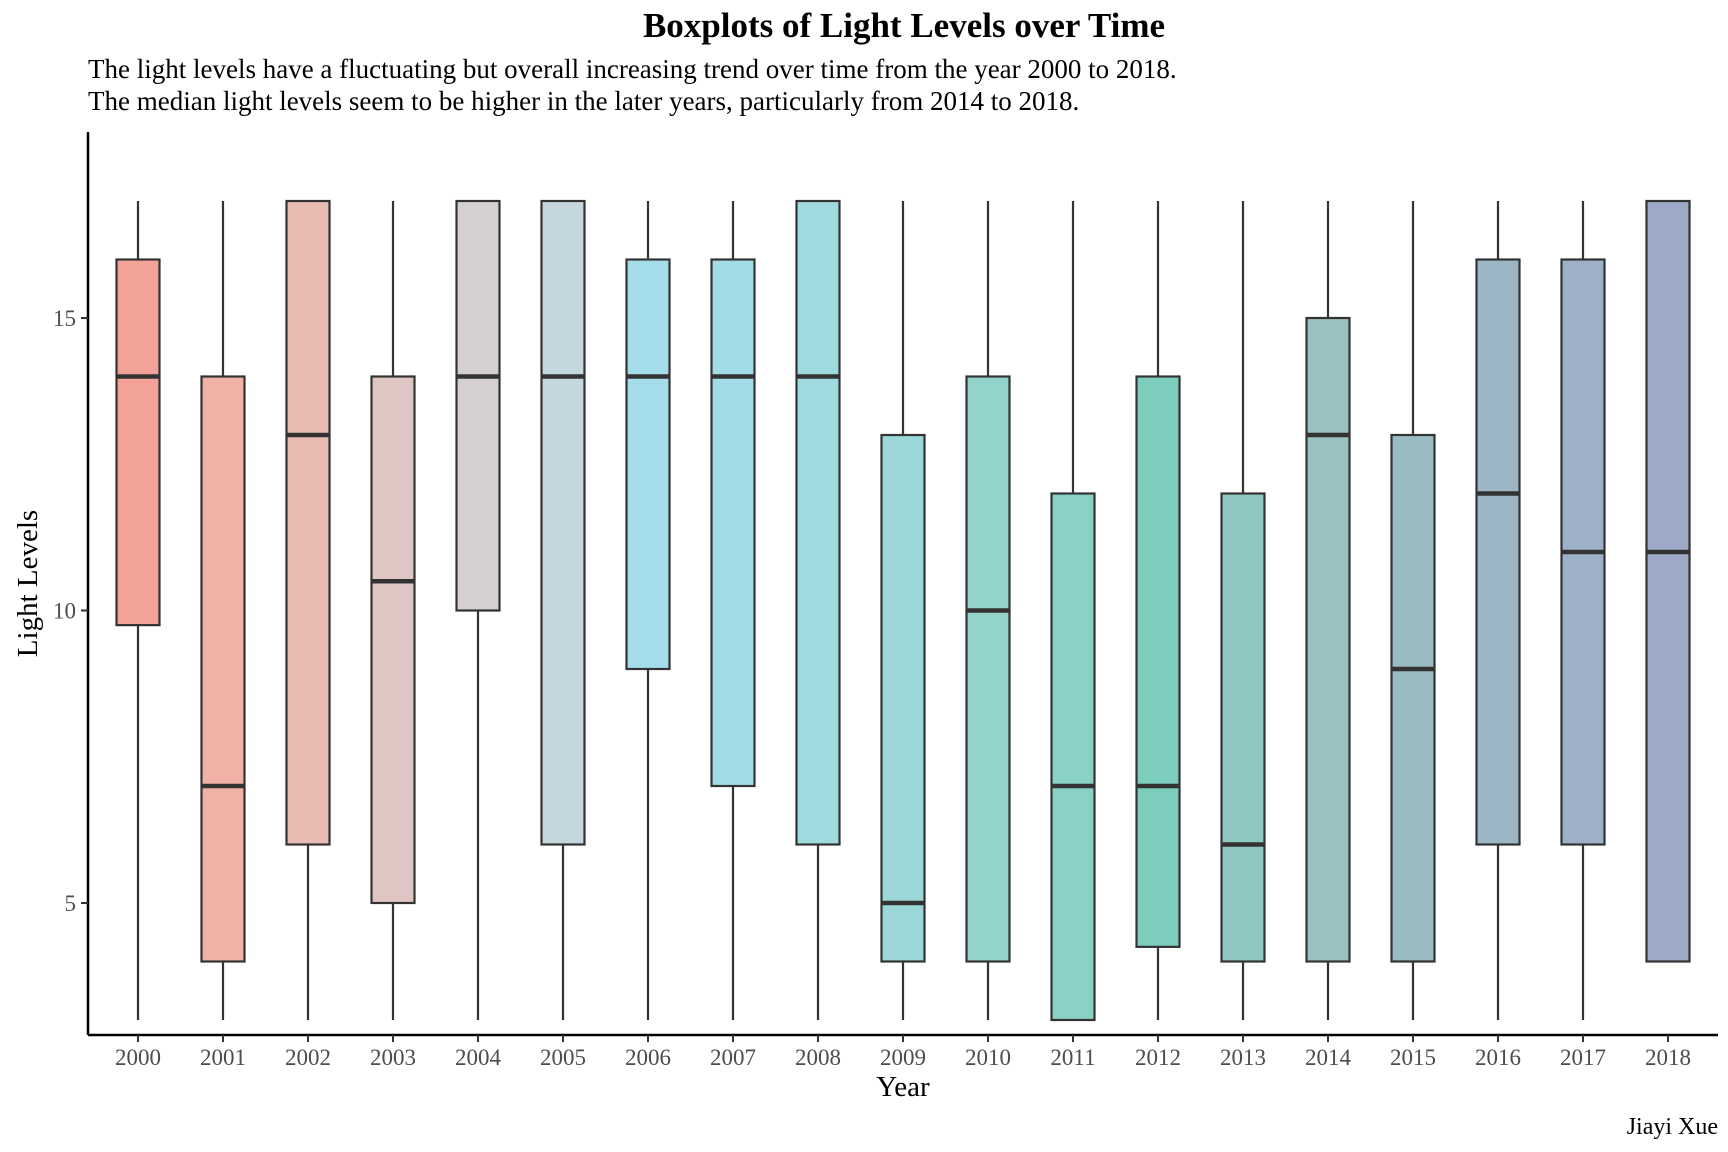 The width and height of the screenshot is (1728, 1152). Describe the element at coordinates (903, 1057) in the screenshot. I see `x-tick-label: 2009` at that location.